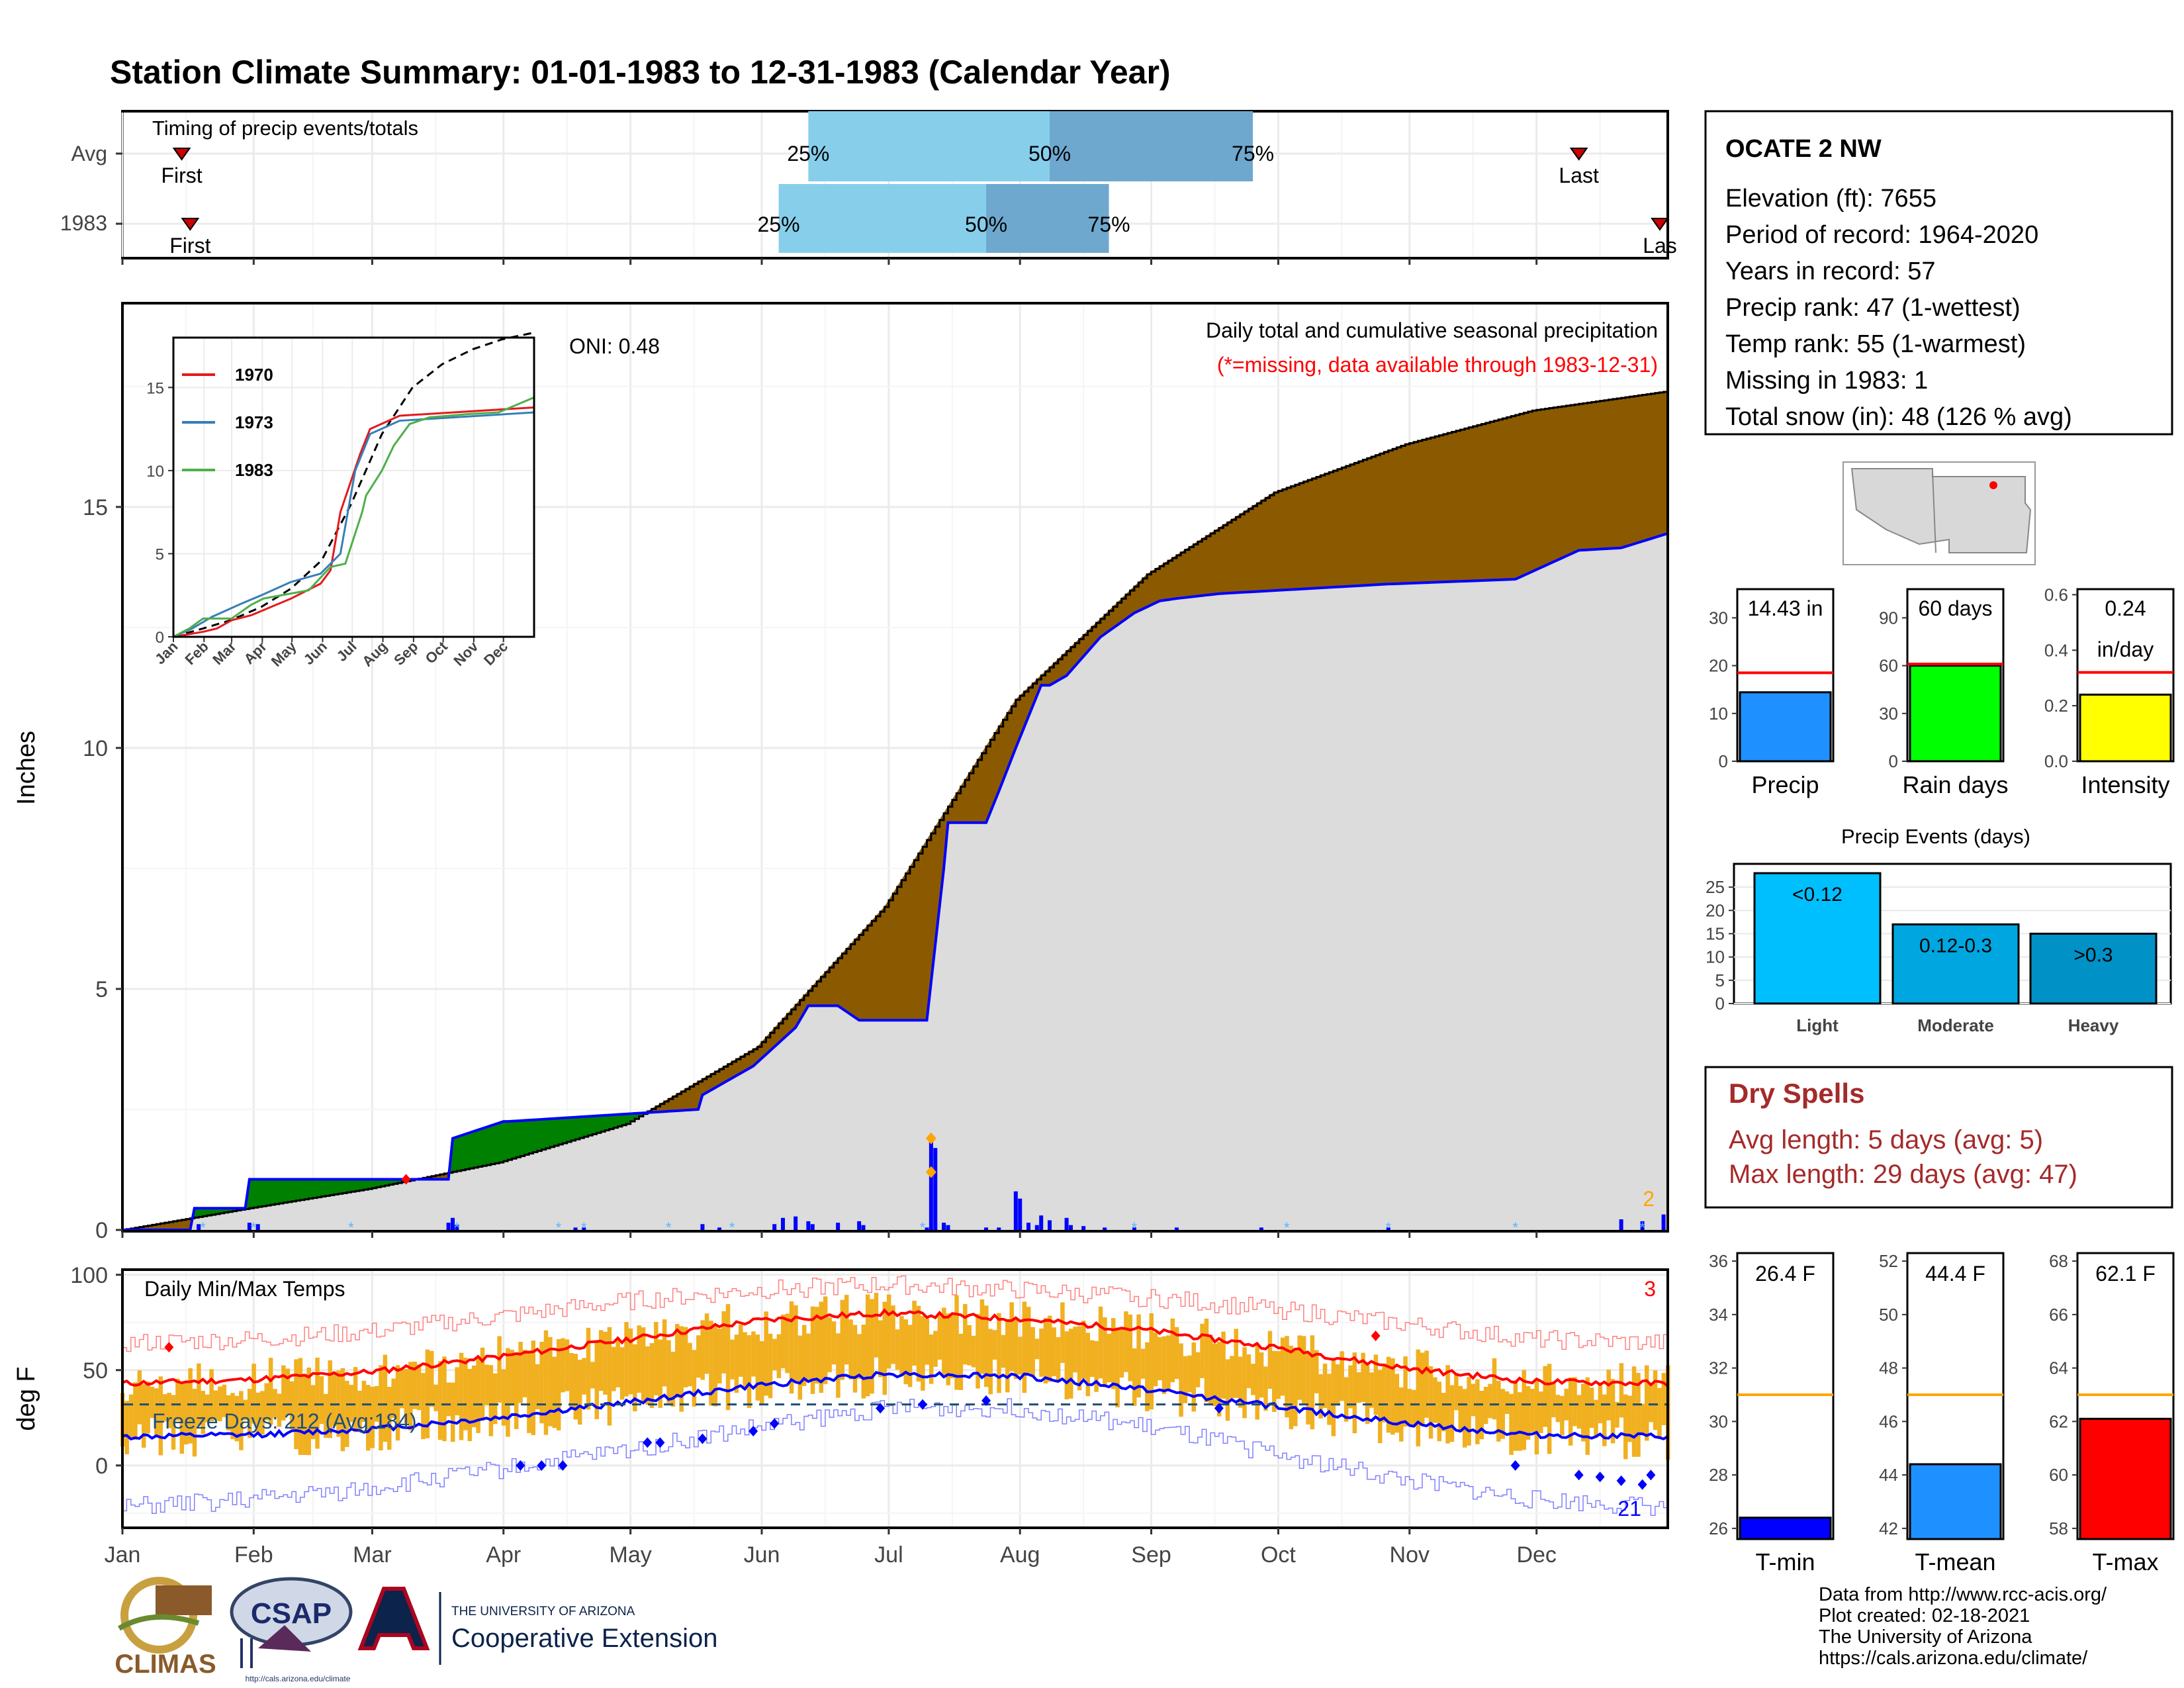 The image size is (2184, 1688). I want to click on mini-ytick-label: 0, so click(1723, 761).